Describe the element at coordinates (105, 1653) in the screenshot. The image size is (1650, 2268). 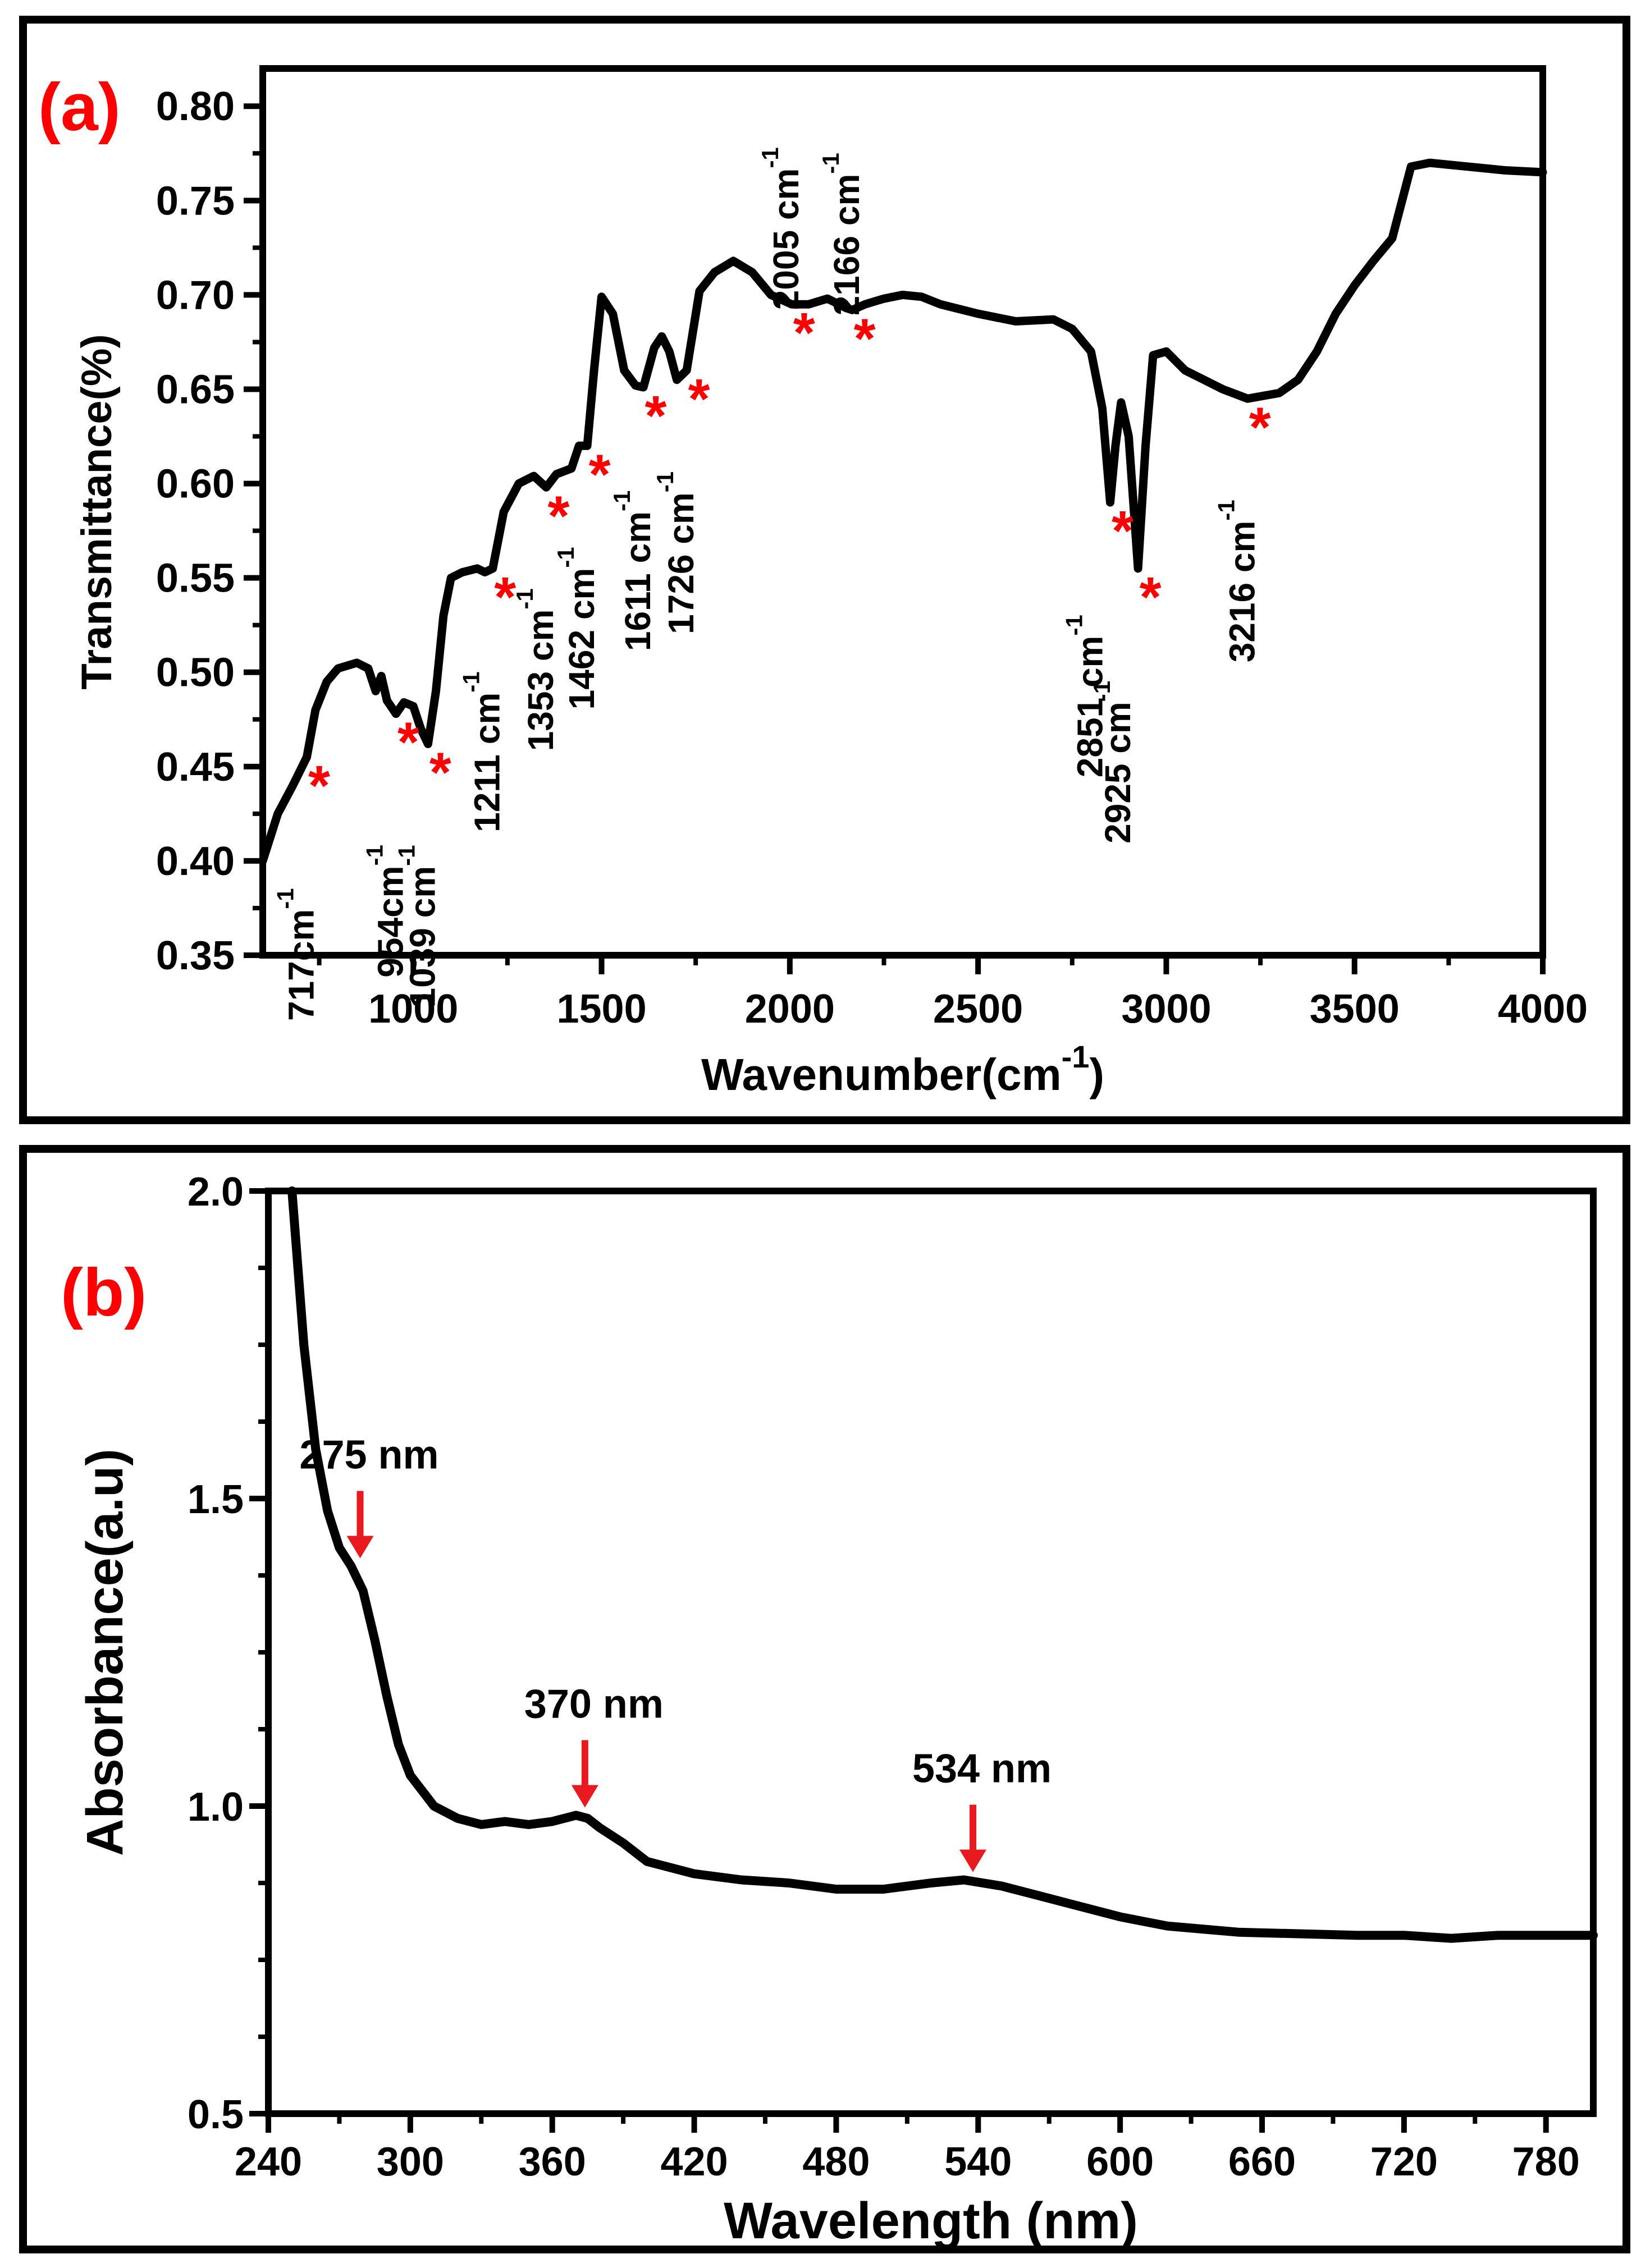
I see `y-axis-title: Absorbance(a.u)` at that location.